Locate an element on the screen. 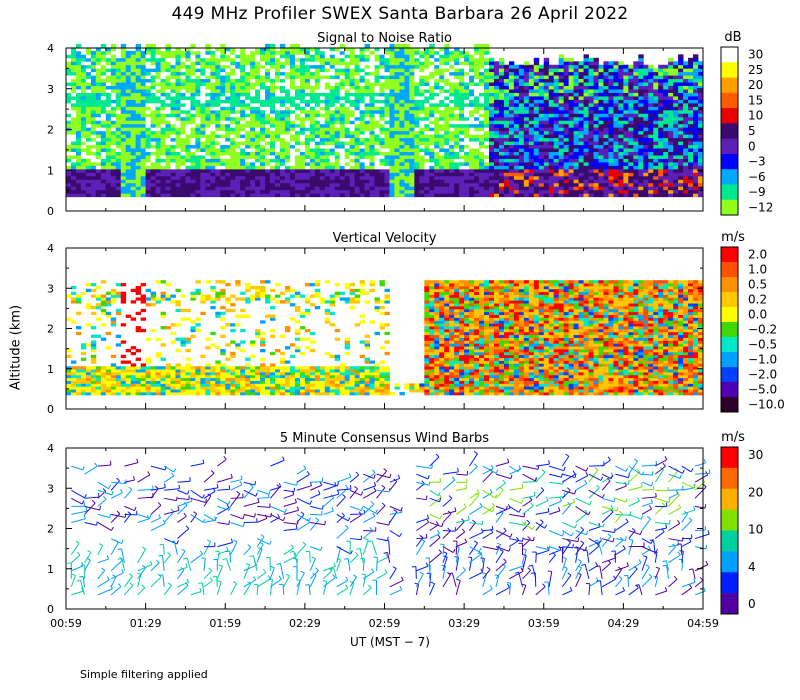 The width and height of the screenshot is (800, 700). colorbar-label: 0.5 is located at coordinates (757, 285).